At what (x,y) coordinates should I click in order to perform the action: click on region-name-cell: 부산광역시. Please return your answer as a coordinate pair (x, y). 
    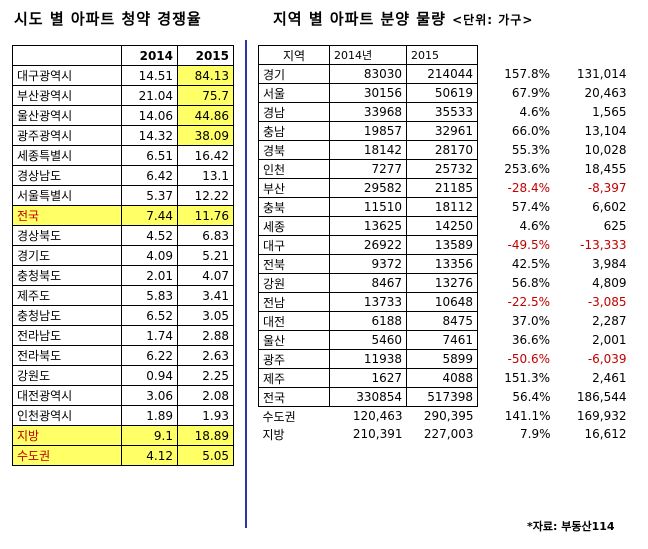
    Looking at the image, I should click on (67, 95).